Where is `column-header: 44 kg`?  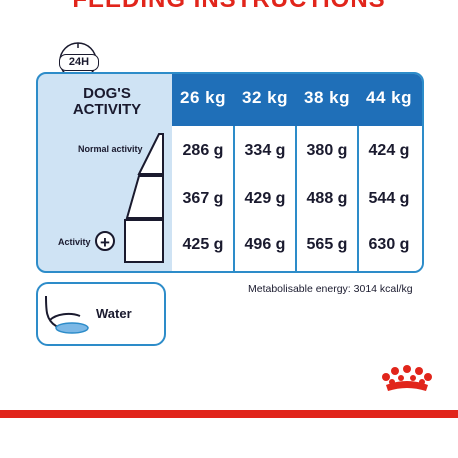 column-header: 44 kg is located at coordinates (389, 97).